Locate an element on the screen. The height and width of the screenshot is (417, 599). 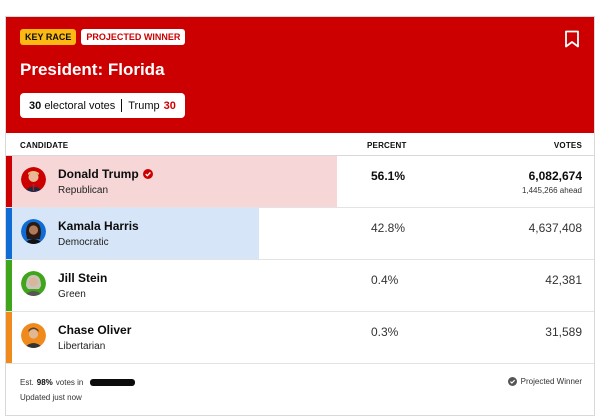
ev-candidate-count: 30 is located at coordinates (169, 105).